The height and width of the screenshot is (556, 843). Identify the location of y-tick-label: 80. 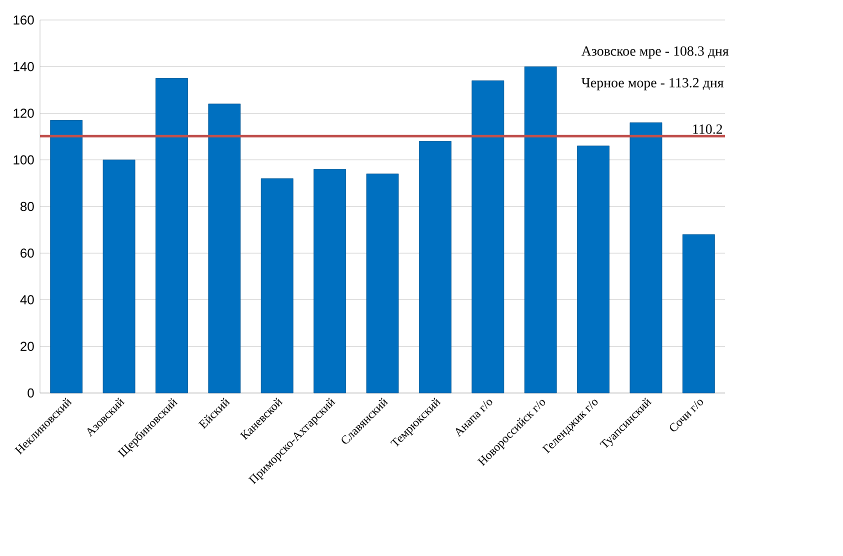
(27, 207).